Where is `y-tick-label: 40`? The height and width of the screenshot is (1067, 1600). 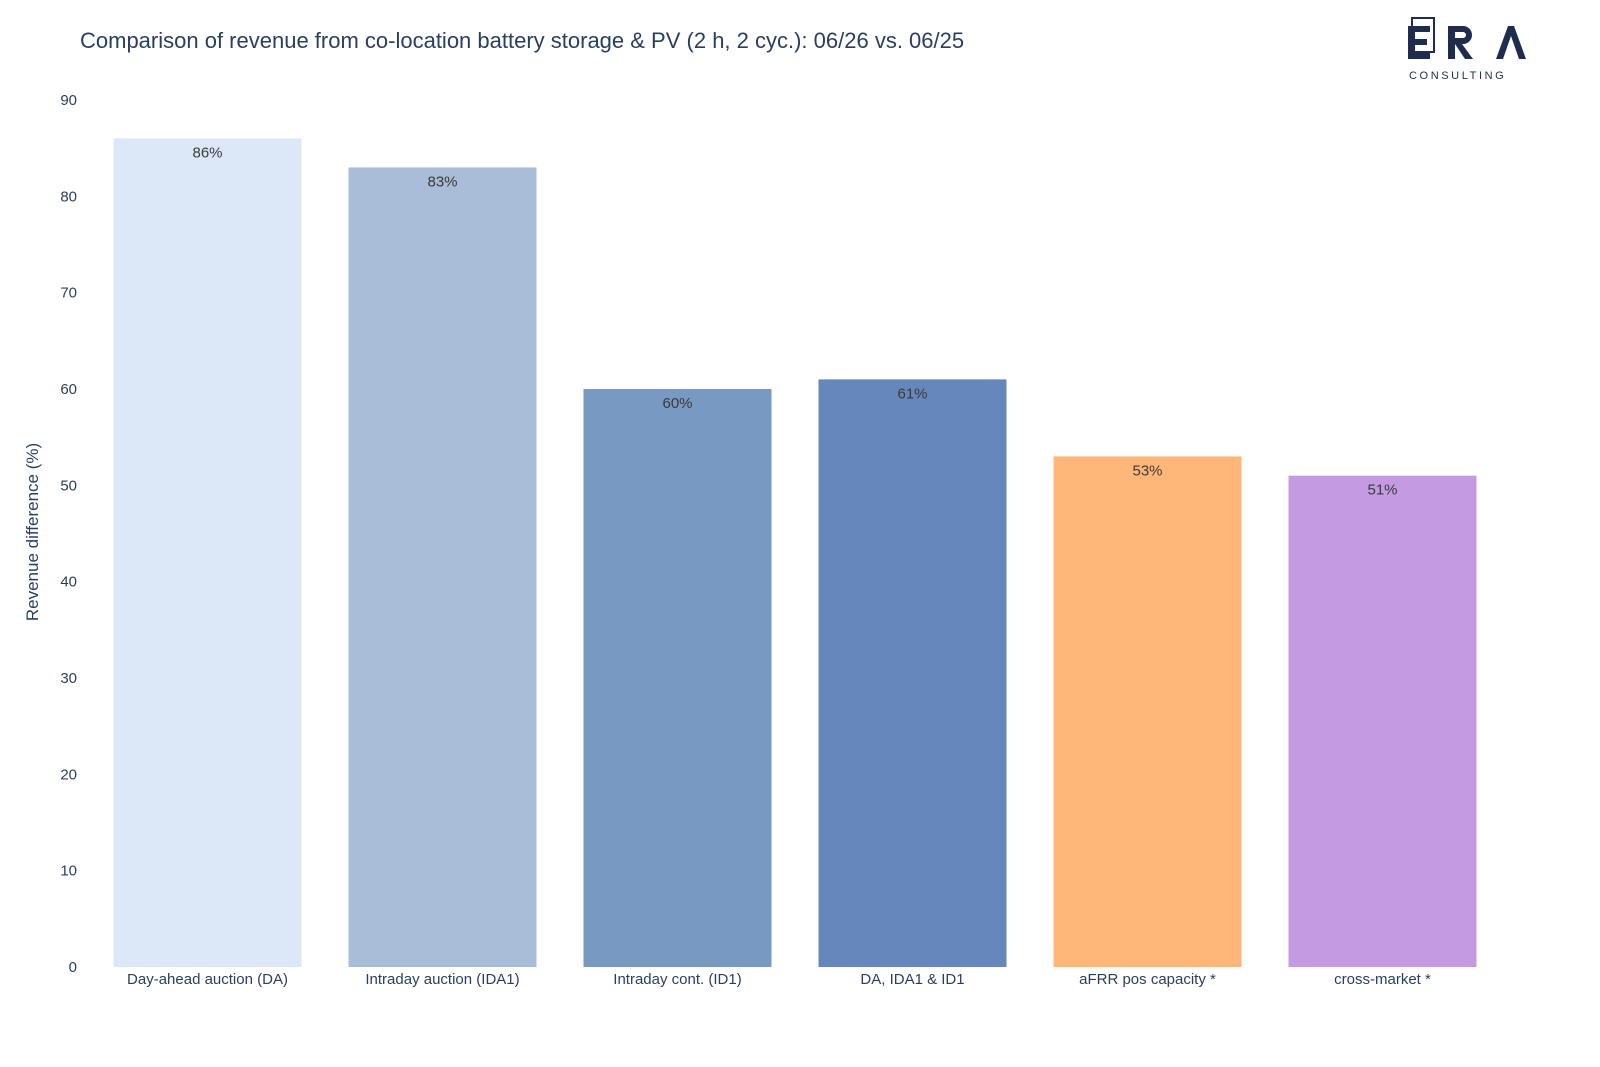
y-tick-label: 40 is located at coordinates (68, 582).